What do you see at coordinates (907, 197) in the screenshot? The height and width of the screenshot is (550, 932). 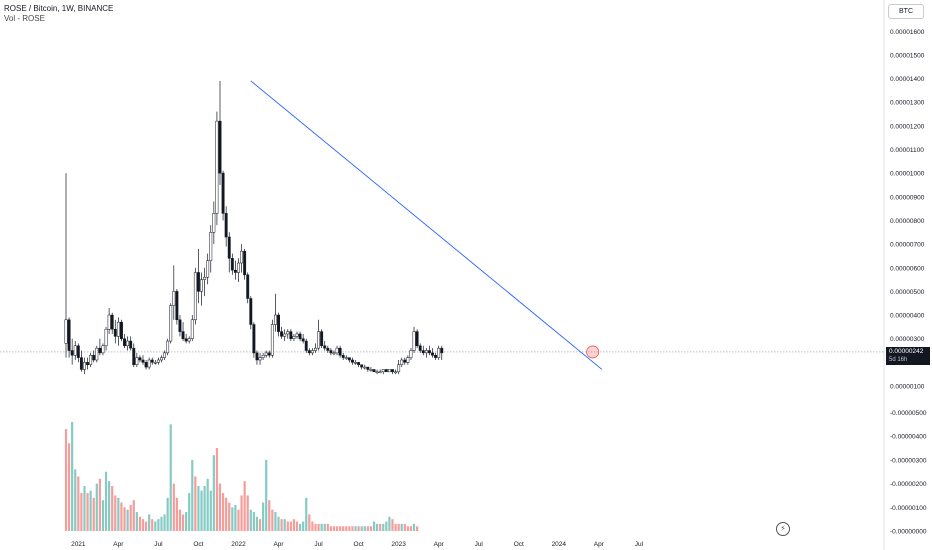 I see `y-tick-label: 0.00000900` at bounding box center [907, 197].